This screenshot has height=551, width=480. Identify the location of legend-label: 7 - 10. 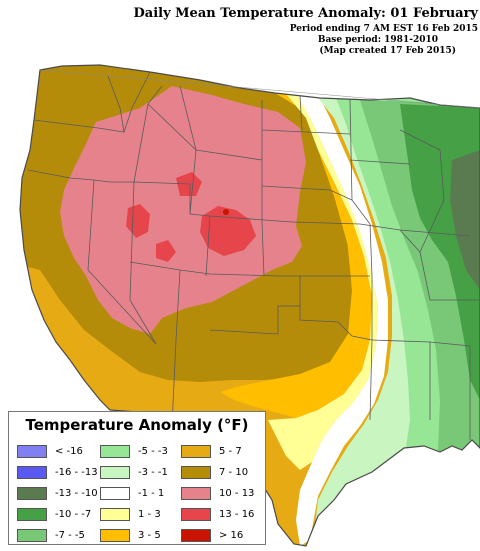
(234, 472).